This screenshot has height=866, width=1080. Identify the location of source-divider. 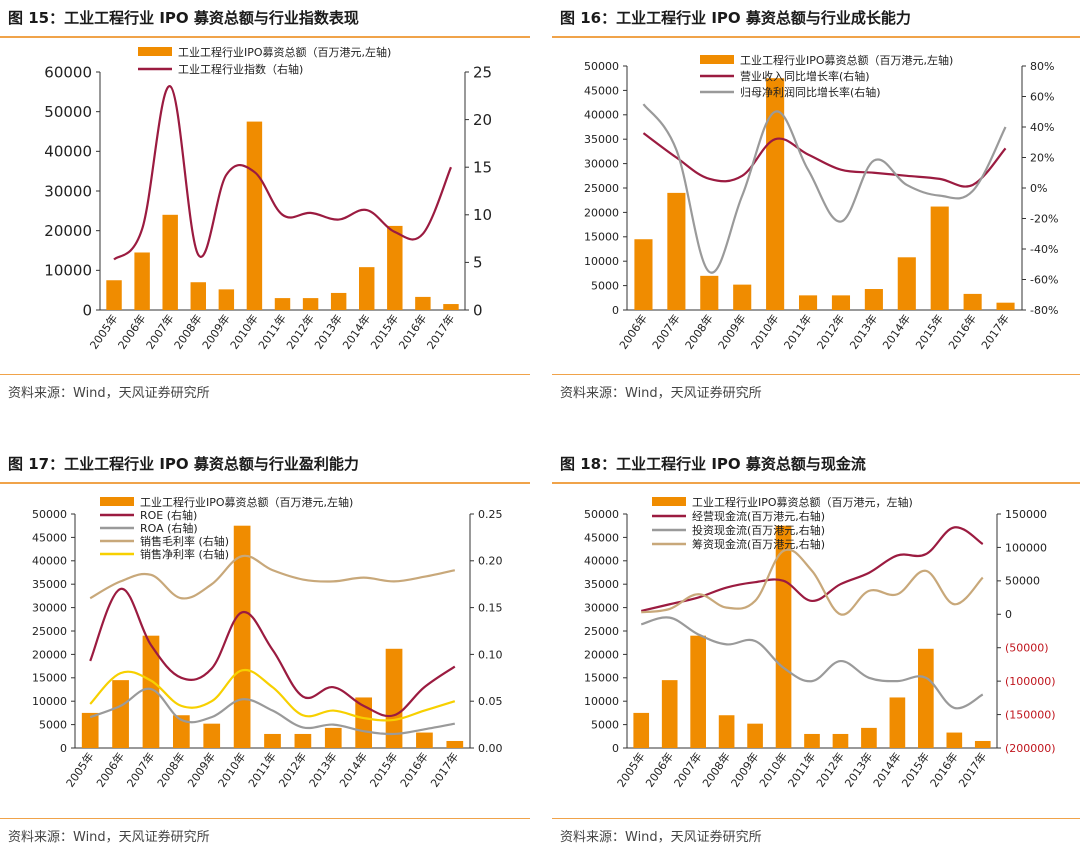
(265, 818).